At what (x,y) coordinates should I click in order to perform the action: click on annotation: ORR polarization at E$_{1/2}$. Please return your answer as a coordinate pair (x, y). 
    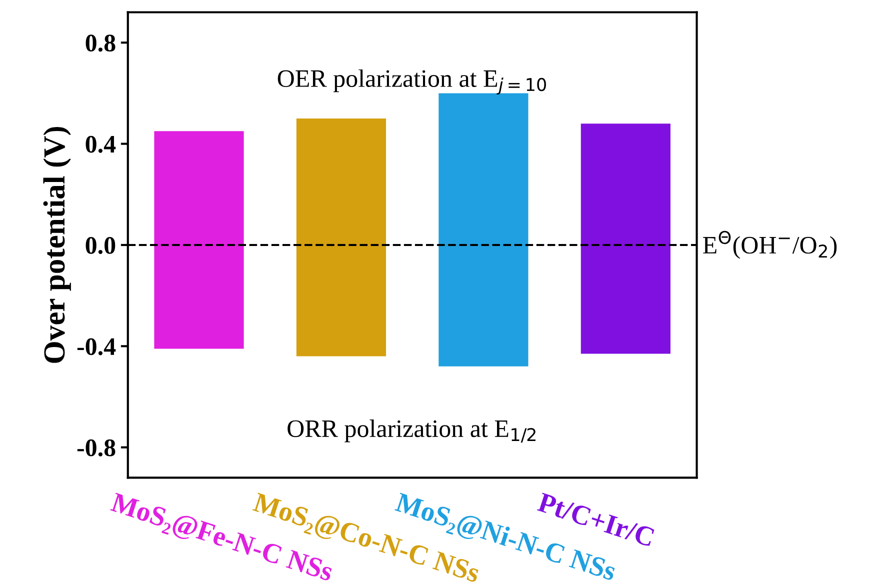
    Looking at the image, I should click on (412, 431).